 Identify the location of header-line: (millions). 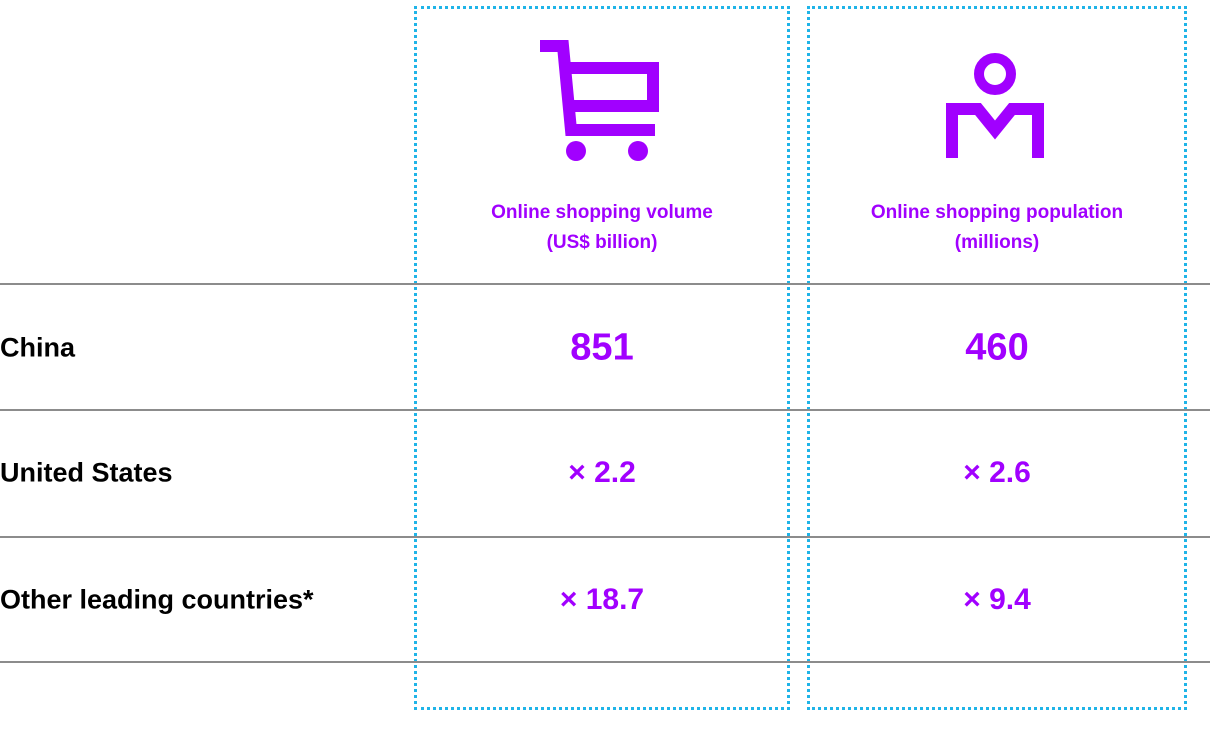
(997, 242).